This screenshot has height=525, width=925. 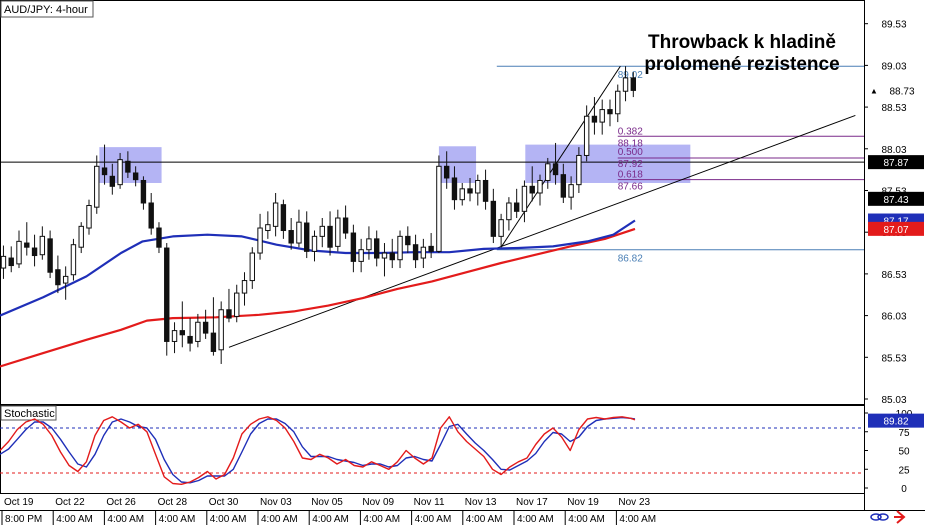 What do you see at coordinates (23, 519) in the screenshot?
I see `time-tick-label: 8:00 PM` at bounding box center [23, 519].